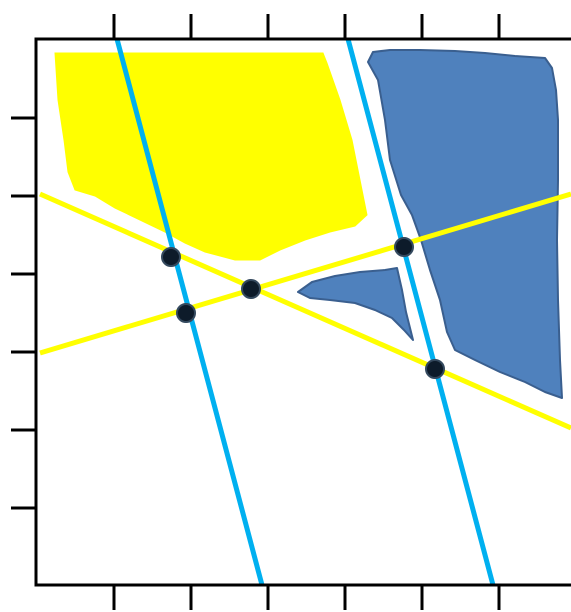  What do you see at coordinates (23, 313) in the screenshot?
I see `left-tick-marks` at bounding box center [23, 313].